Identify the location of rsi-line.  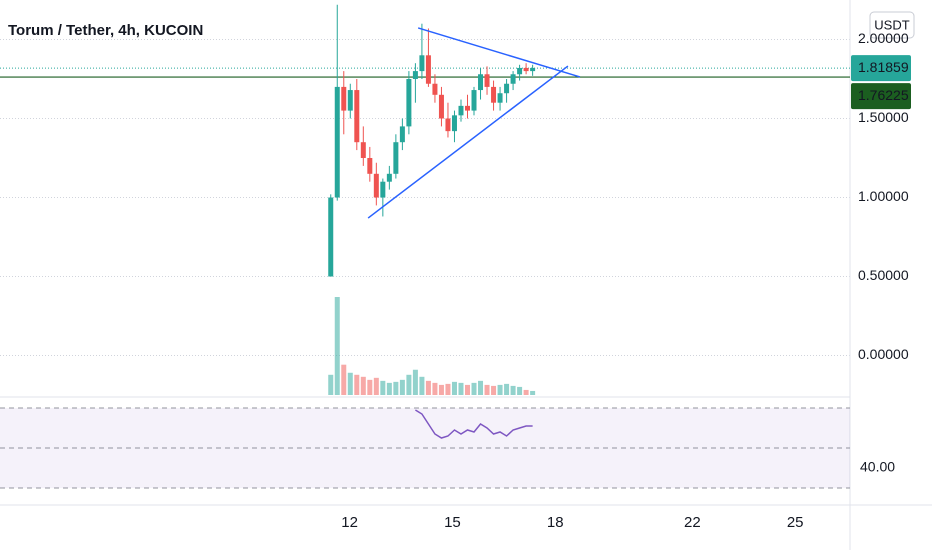
(474, 424).